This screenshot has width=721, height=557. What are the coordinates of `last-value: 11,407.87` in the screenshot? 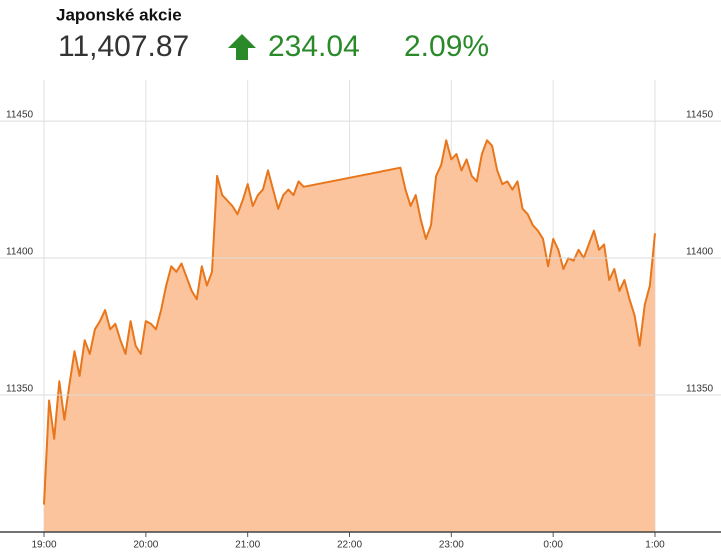 It's located at (123, 46).